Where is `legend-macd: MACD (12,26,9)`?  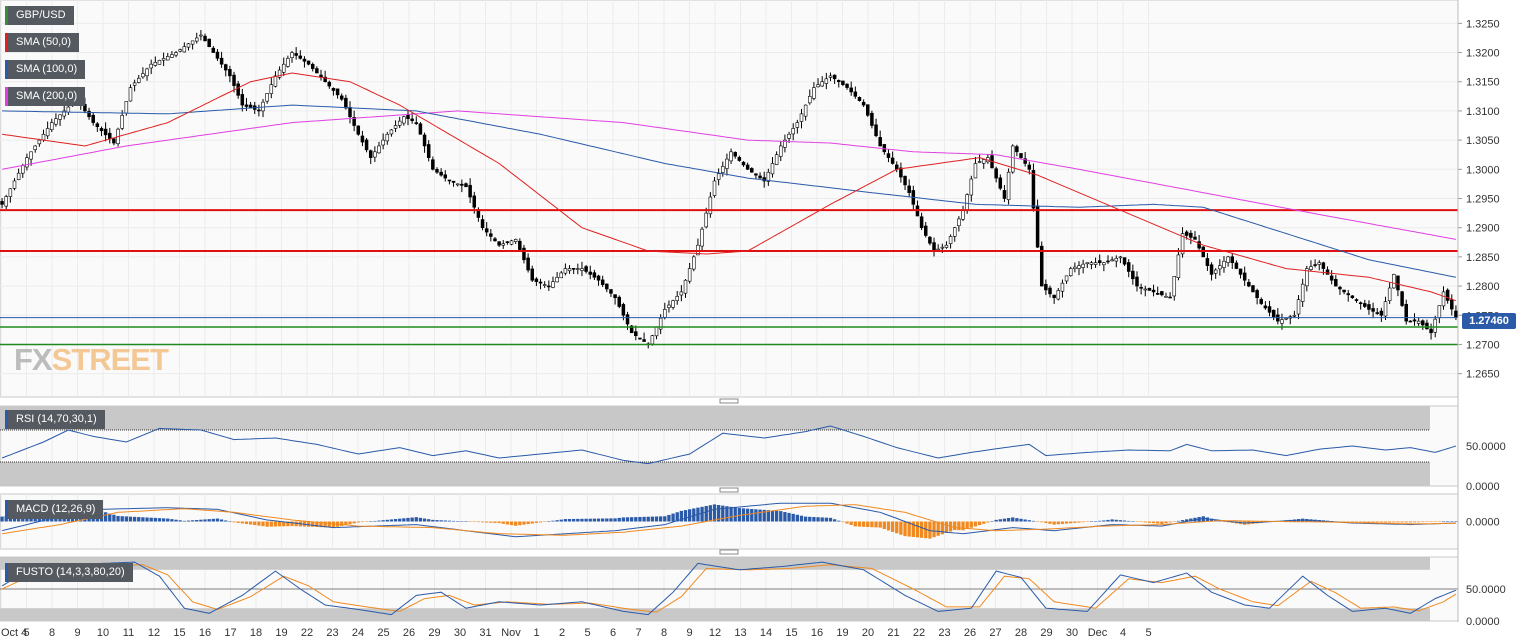 legend-macd: MACD (12,26,9) is located at coordinates (54, 509).